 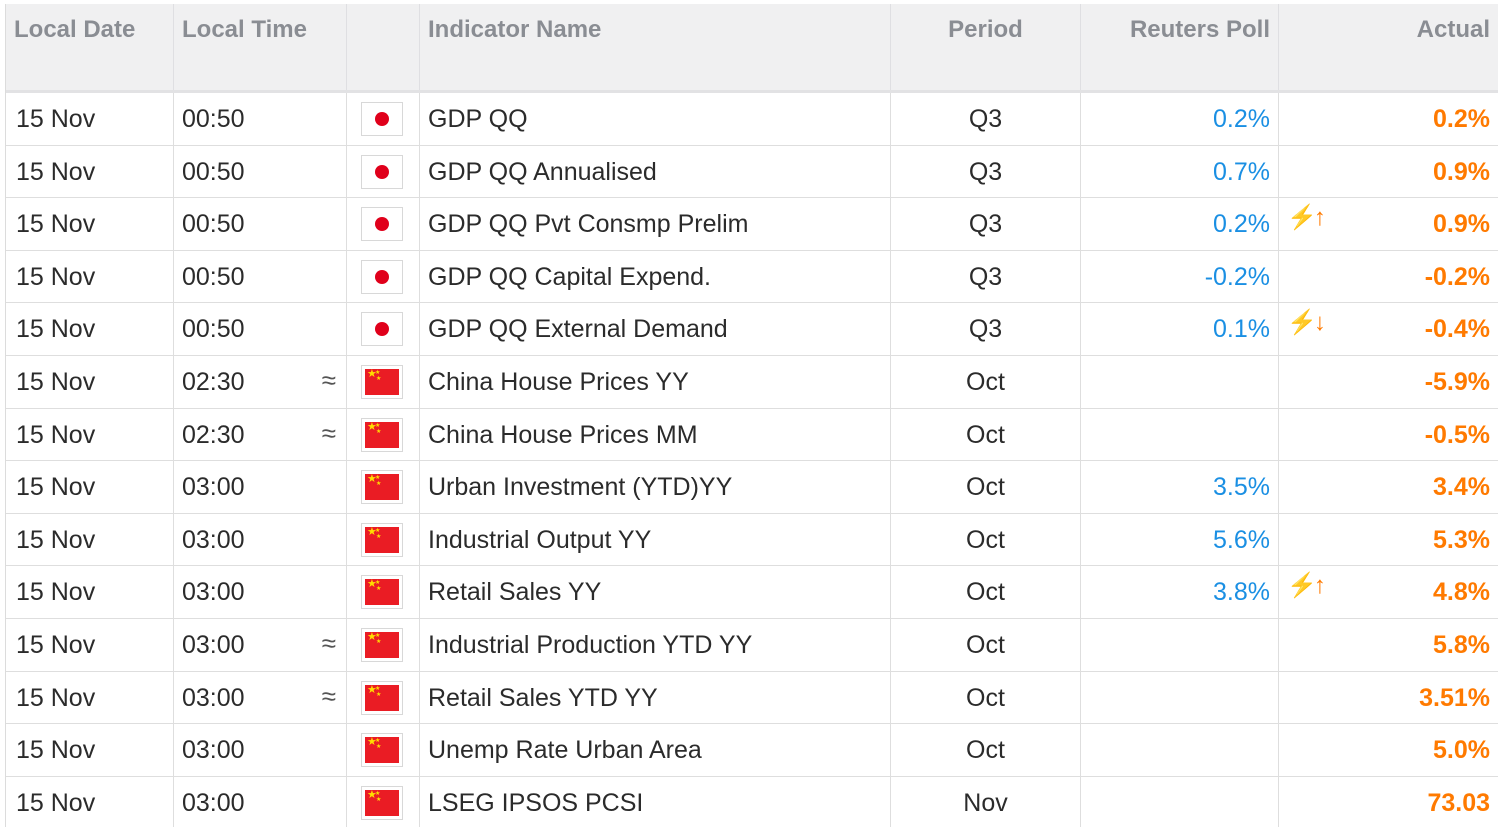 What do you see at coordinates (655, 434) in the screenshot?
I see `indicator-name-cell: China House Prices MM` at bounding box center [655, 434].